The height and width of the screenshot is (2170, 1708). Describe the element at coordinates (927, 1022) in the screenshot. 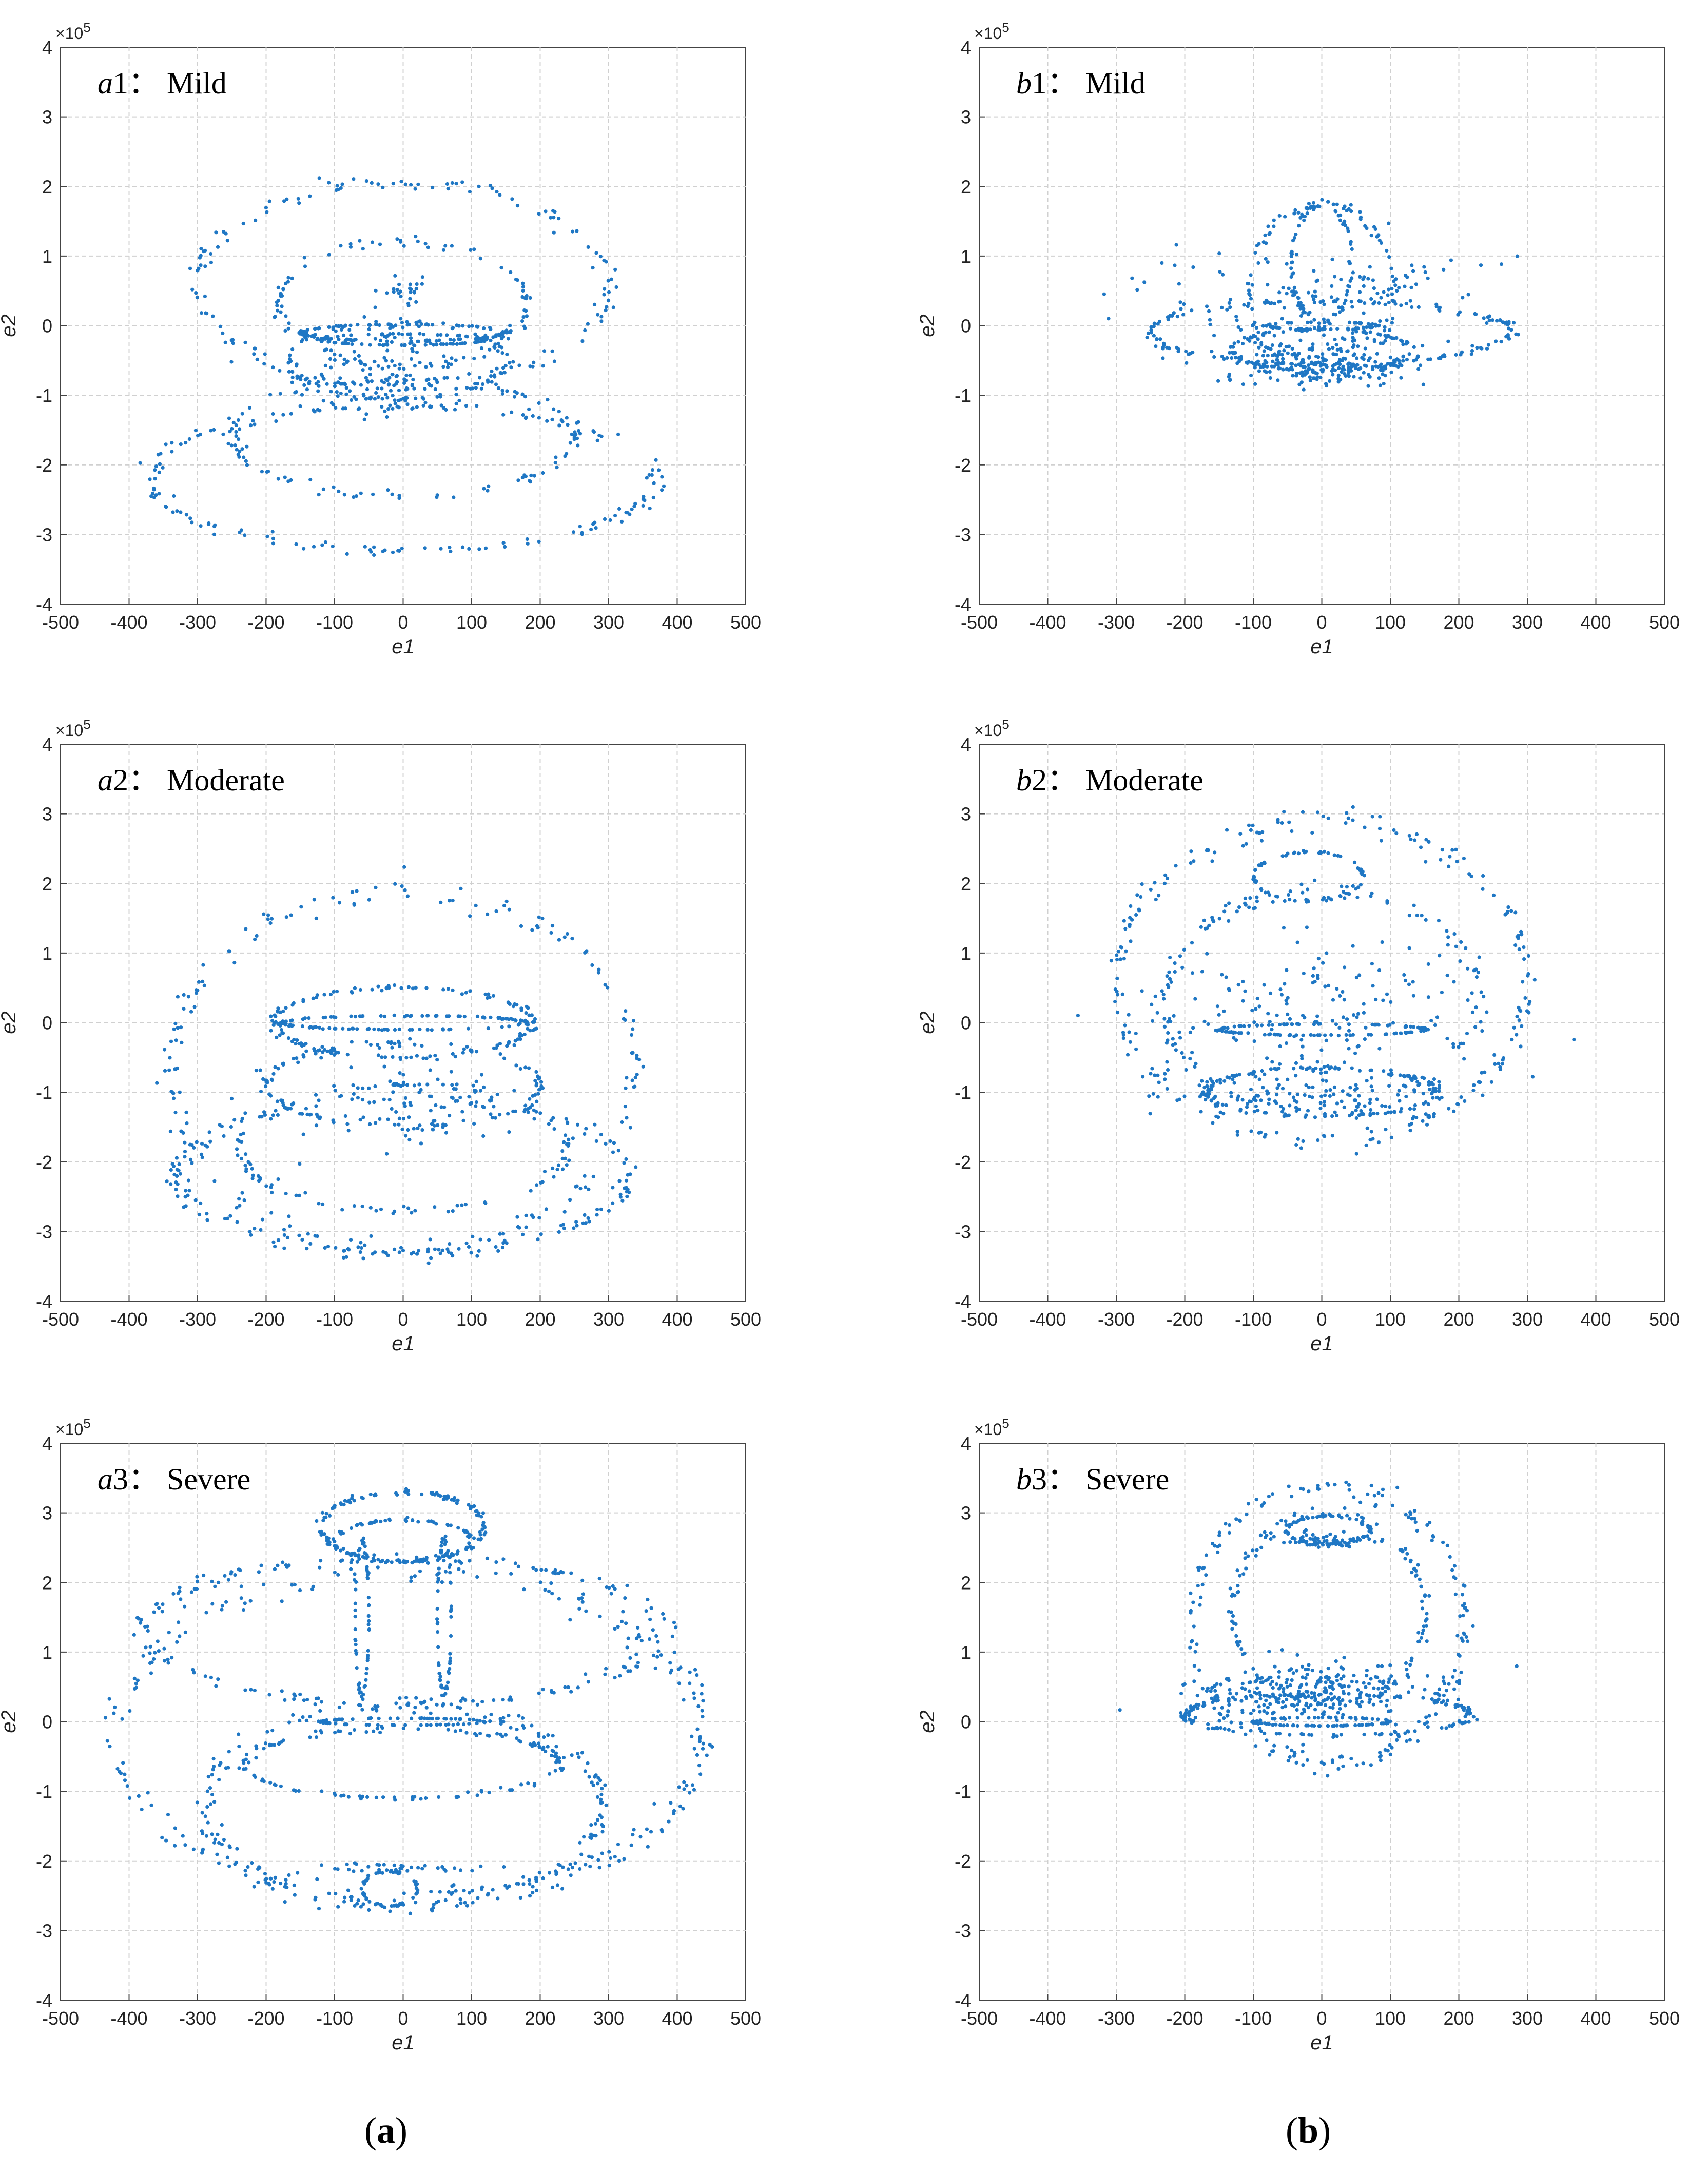

I see `y-axis-label: e2` at that location.